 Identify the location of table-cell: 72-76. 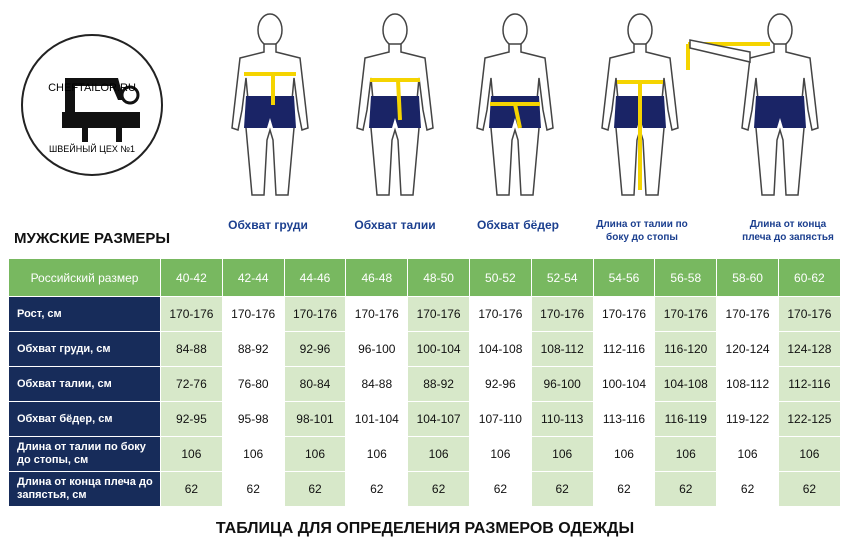
(191, 384).